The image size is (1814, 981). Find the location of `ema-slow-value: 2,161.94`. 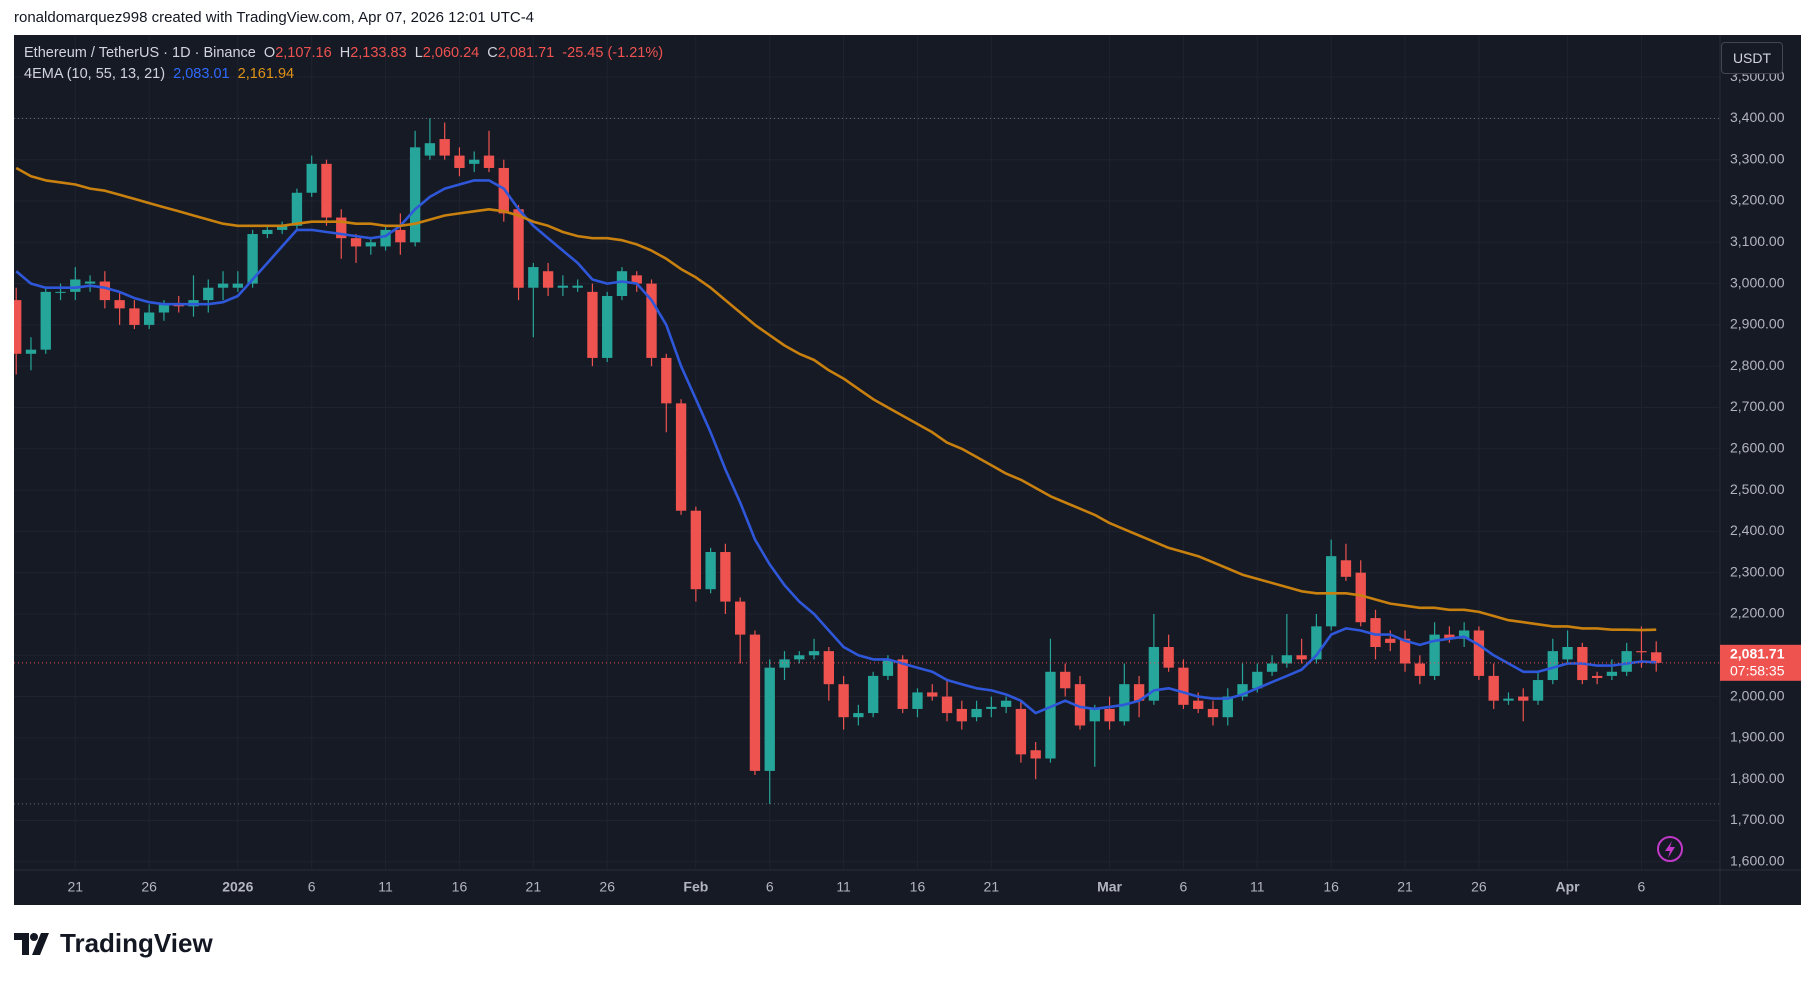

ema-slow-value: 2,161.94 is located at coordinates (266, 74).